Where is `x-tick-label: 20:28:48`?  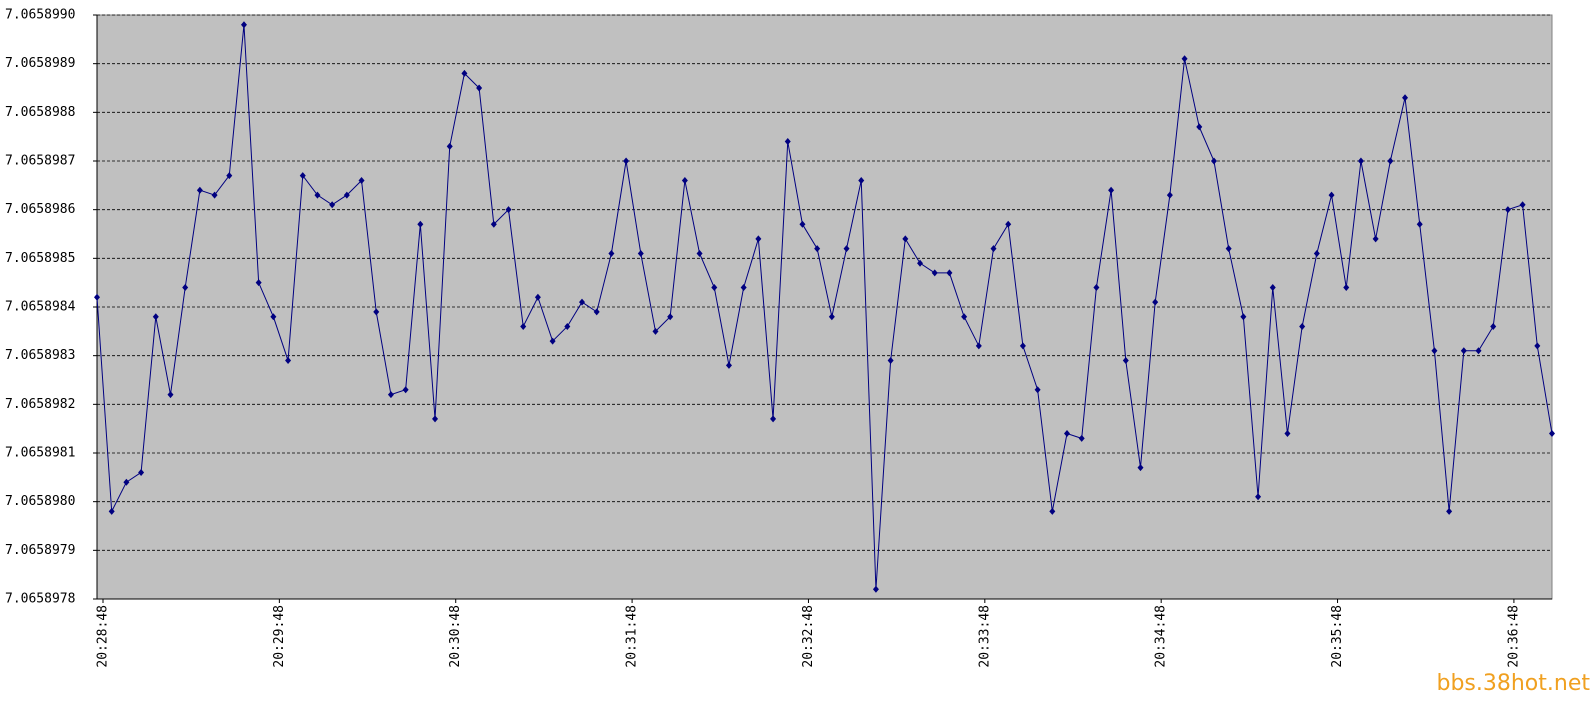 x-tick-label: 20:28:48 is located at coordinates (103, 636).